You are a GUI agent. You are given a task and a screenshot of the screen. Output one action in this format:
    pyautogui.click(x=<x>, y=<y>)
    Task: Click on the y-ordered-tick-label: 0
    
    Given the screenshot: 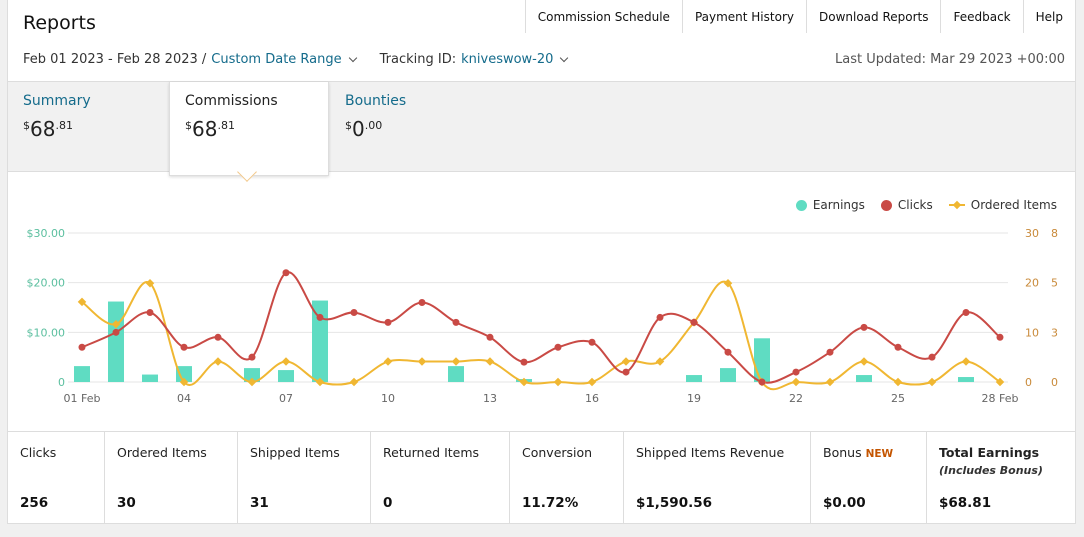 What is the action you would take?
    pyautogui.click(x=1054, y=382)
    